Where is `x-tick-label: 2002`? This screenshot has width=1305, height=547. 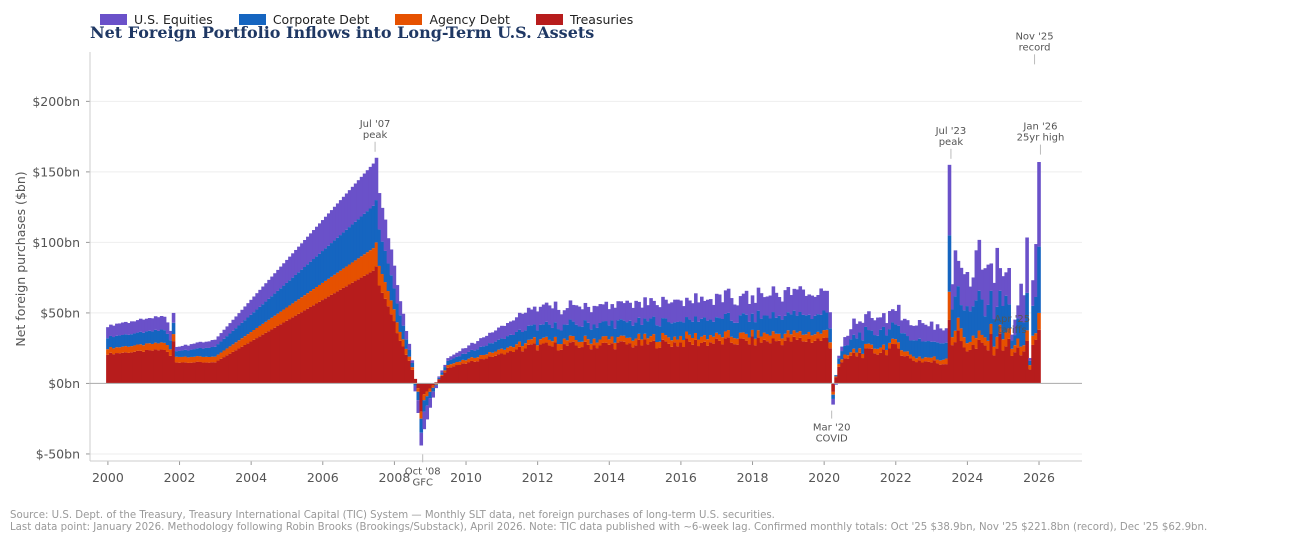 x-tick-label: 2002 is located at coordinates (180, 477).